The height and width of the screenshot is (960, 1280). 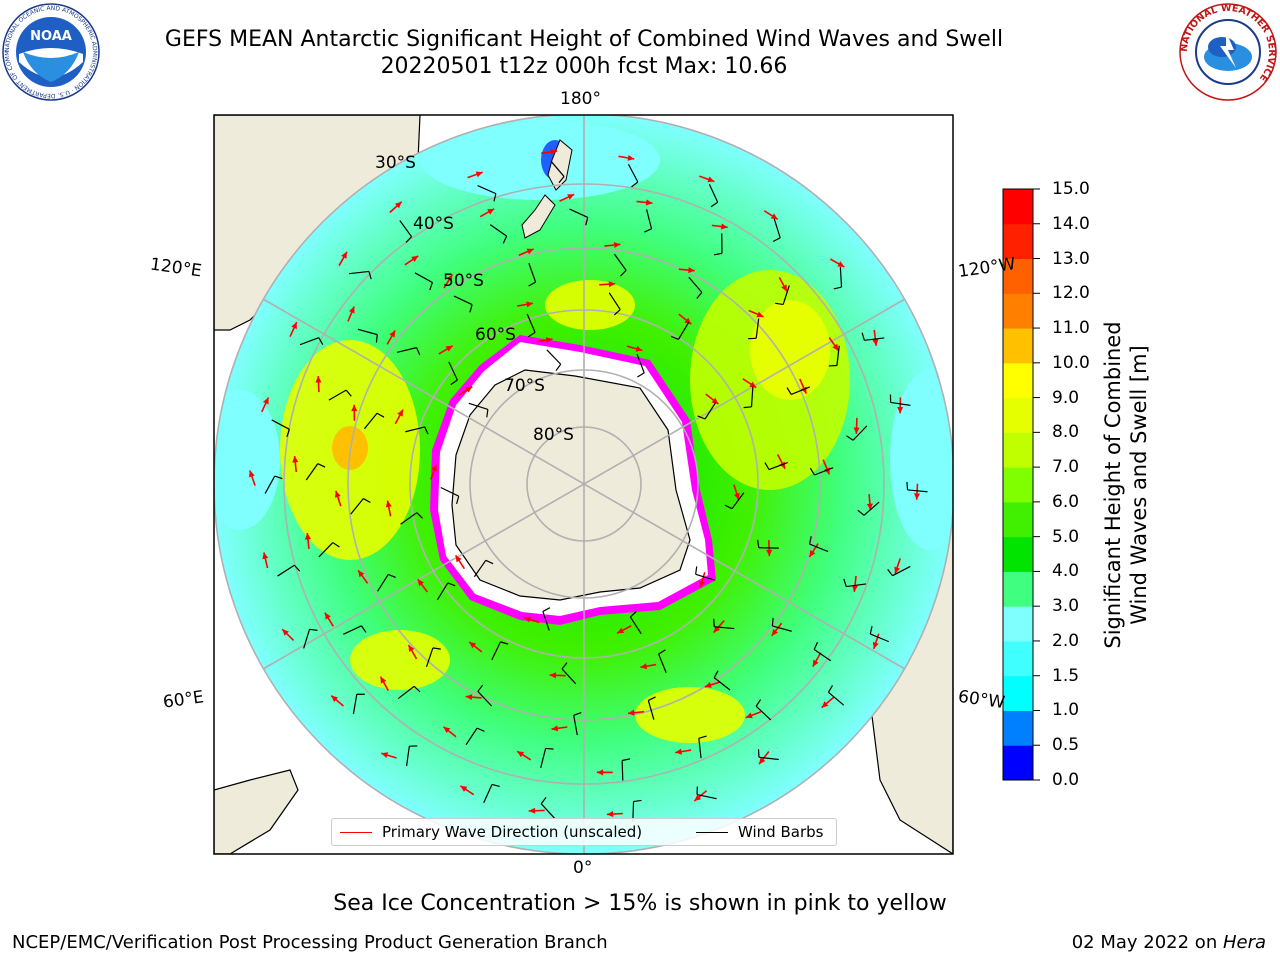 What do you see at coordinates (1071, 189) in the screenshot?
I see `colorbar-tick-label: 15.0` at bounding box center [1071, 189].